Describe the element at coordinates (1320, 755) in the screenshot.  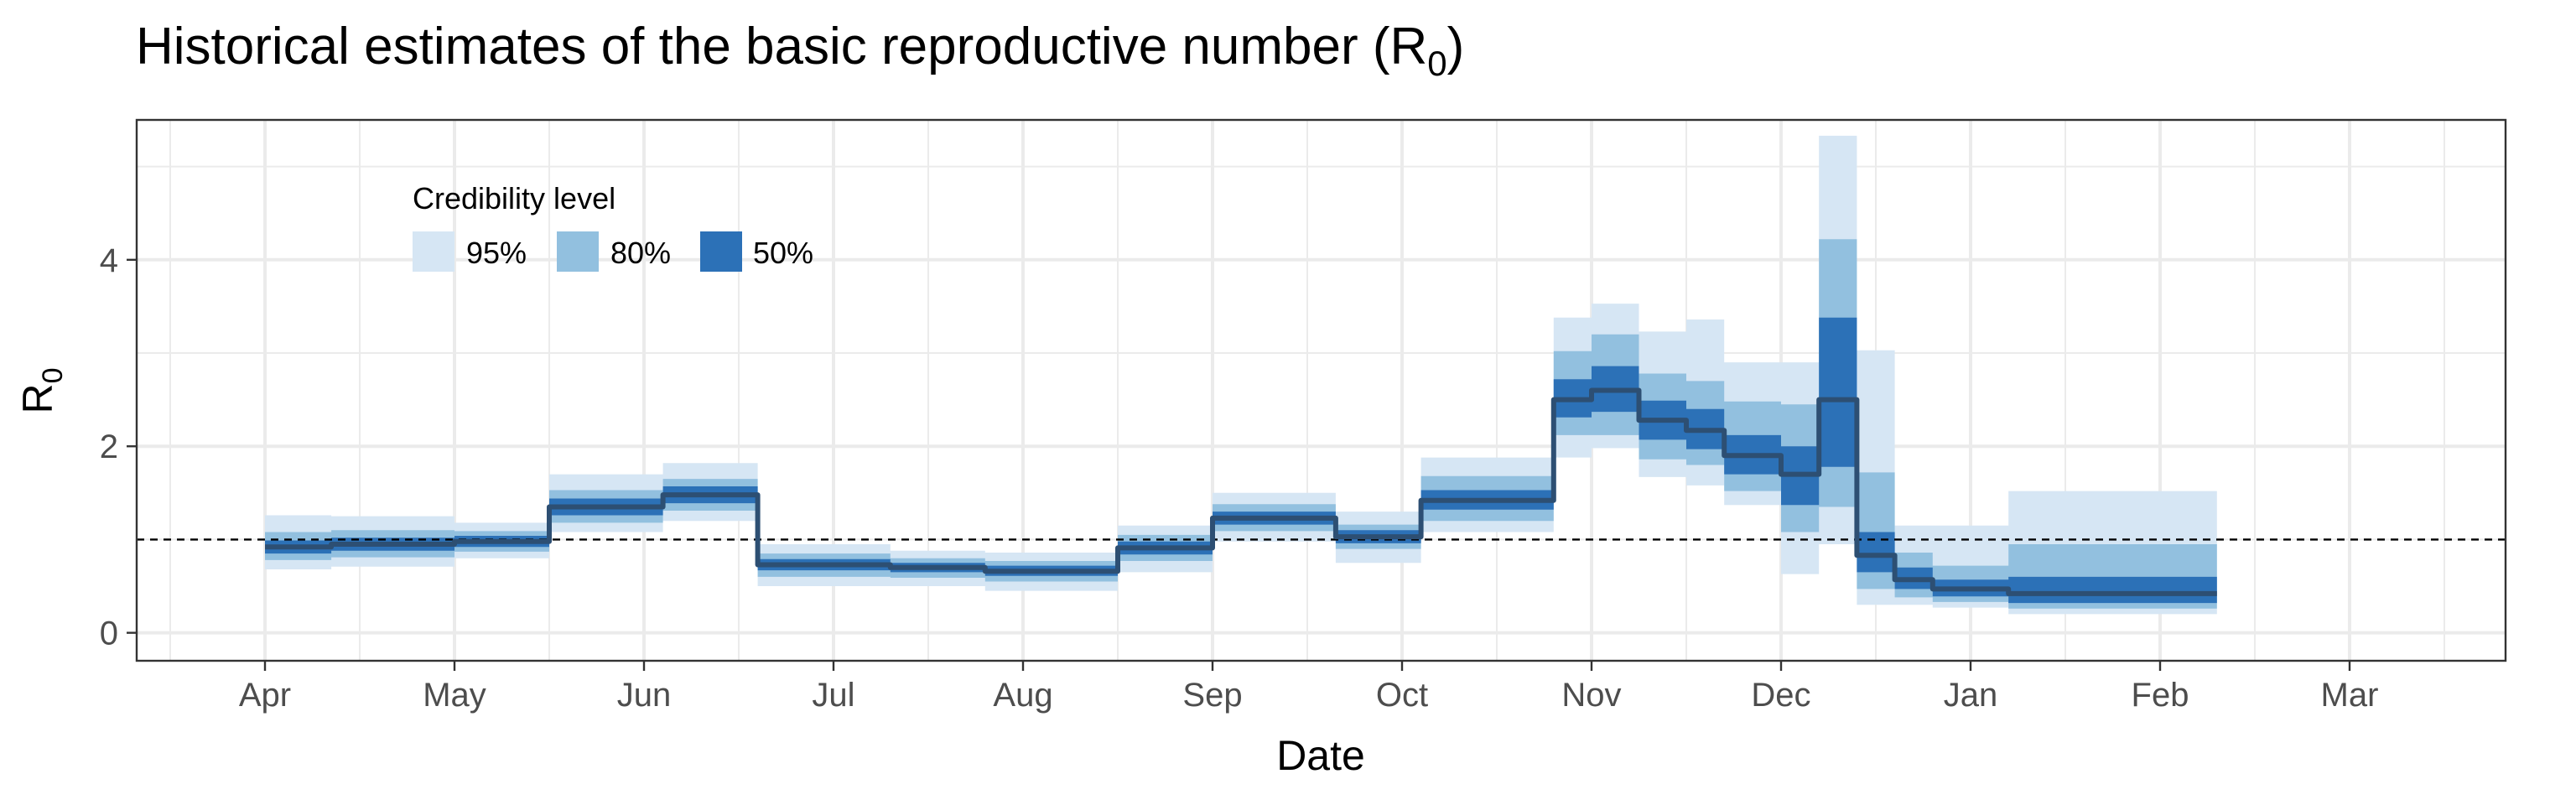
I see `x-axis-title: Date` at that location.